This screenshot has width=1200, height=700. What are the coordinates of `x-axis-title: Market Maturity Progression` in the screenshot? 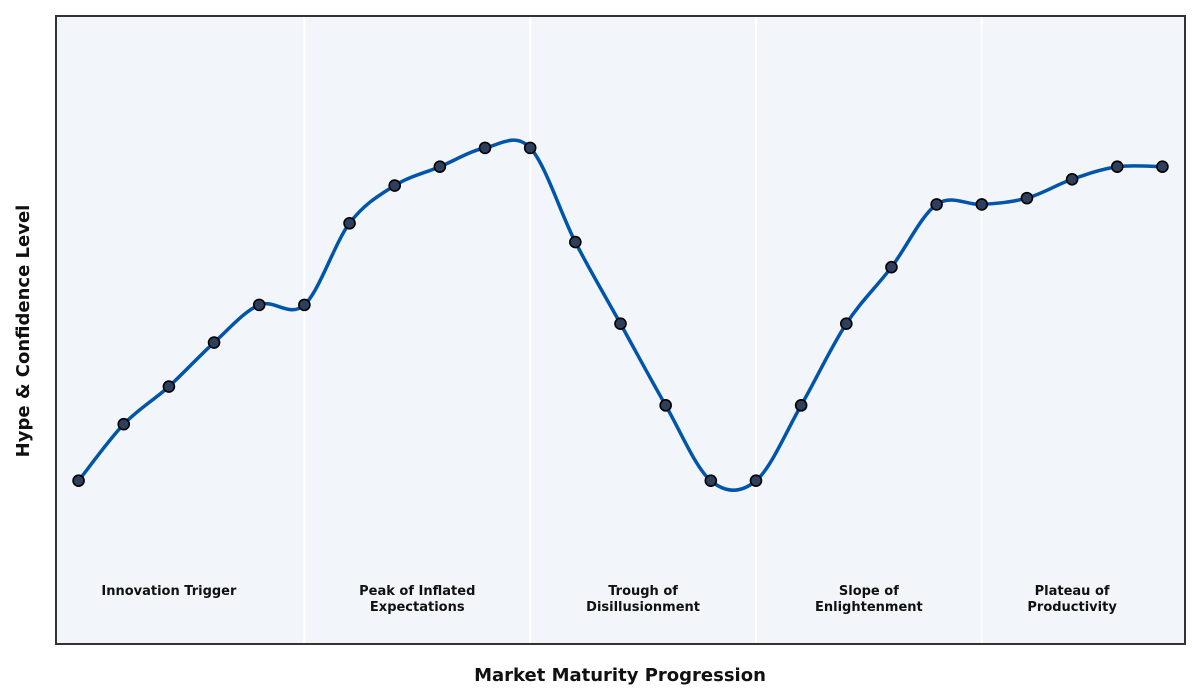 It's located at (620, 675).